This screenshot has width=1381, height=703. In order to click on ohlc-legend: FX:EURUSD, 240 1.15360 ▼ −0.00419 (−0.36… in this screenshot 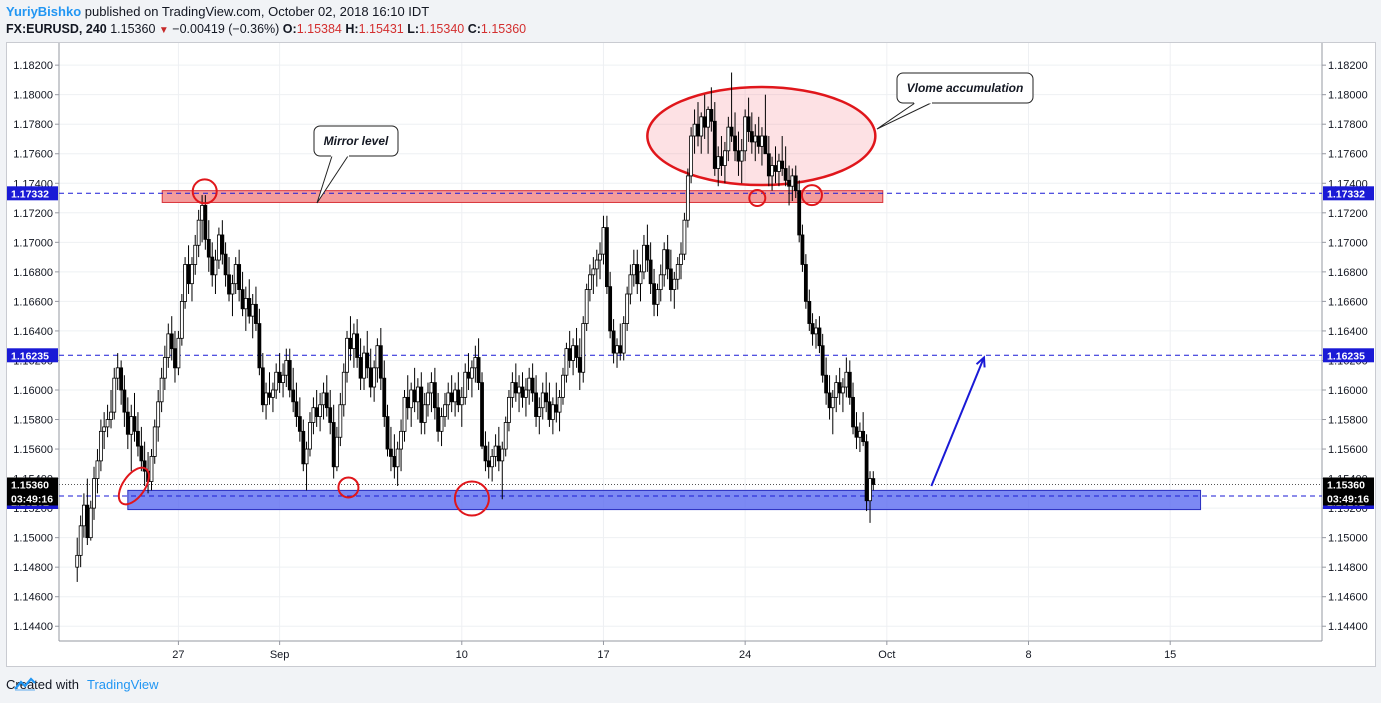, I will do `click(266, 29)`.